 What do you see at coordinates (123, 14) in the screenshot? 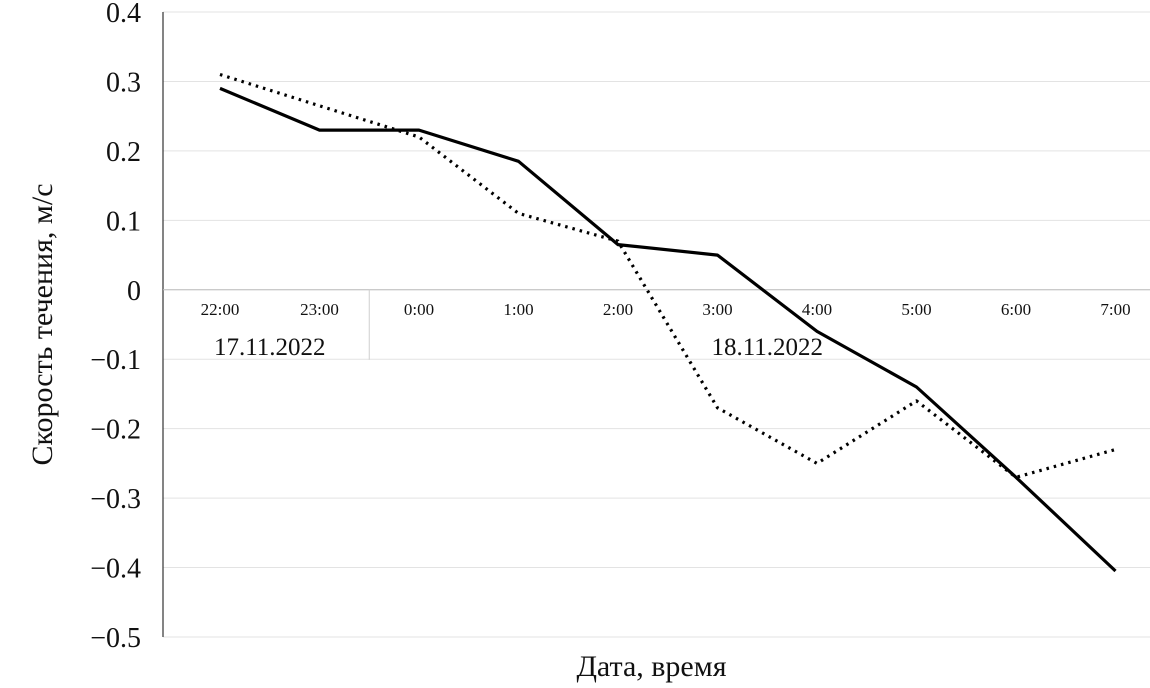
I see `y-tick-label: 0.4` at bounding box center [123, 14].